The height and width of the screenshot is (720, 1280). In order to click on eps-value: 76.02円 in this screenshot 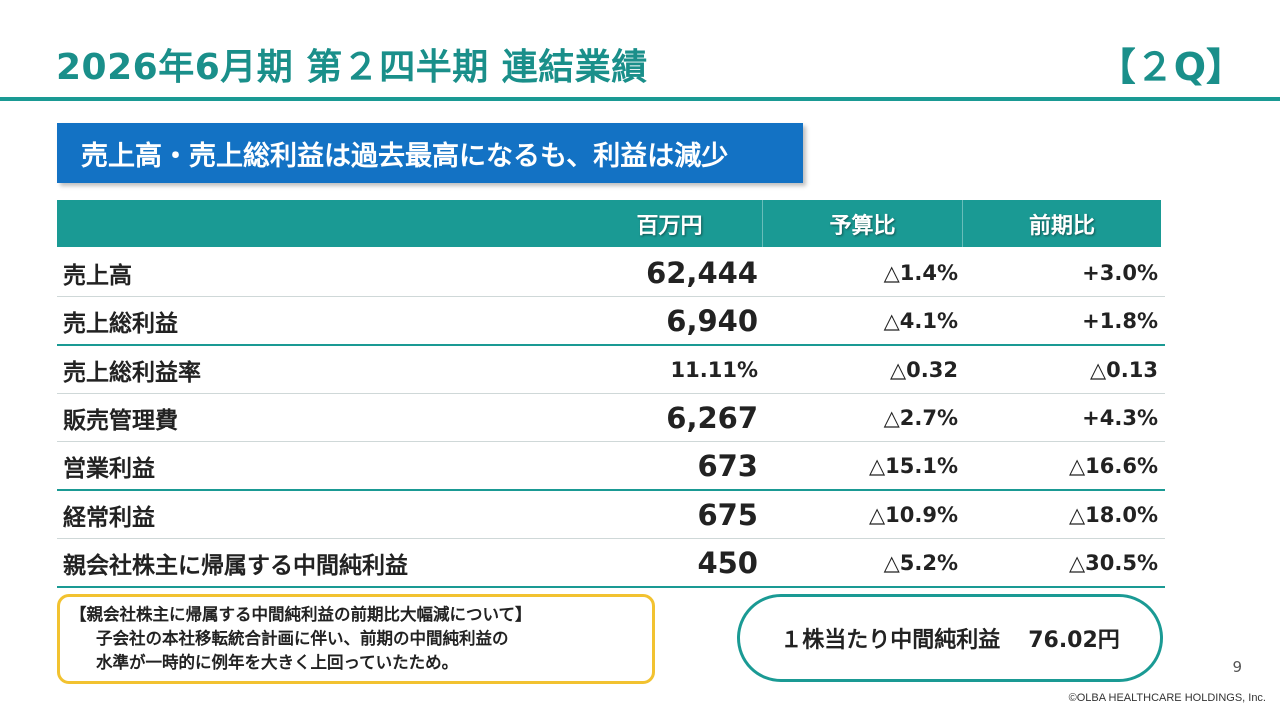, I will do `click(1074, 640)`.